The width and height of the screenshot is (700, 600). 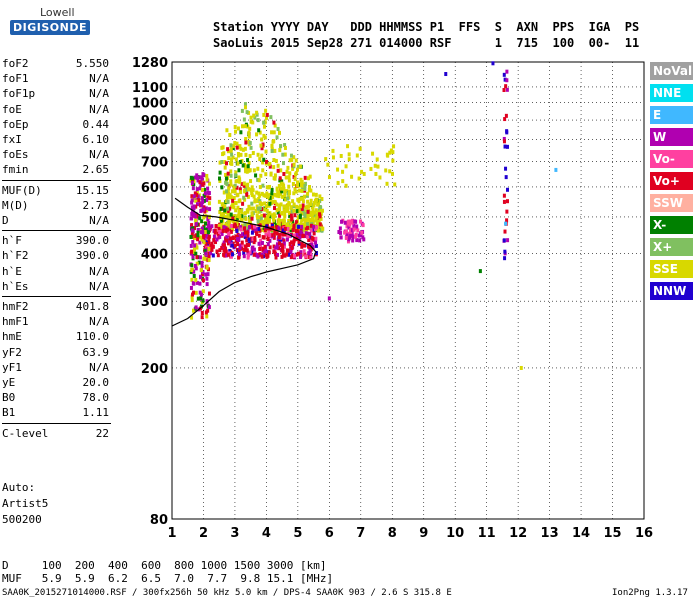 What do you see at coordinates (96, 413) in the screenshot?
I see `param-value: 1.11` at bounding box center [96, 413].